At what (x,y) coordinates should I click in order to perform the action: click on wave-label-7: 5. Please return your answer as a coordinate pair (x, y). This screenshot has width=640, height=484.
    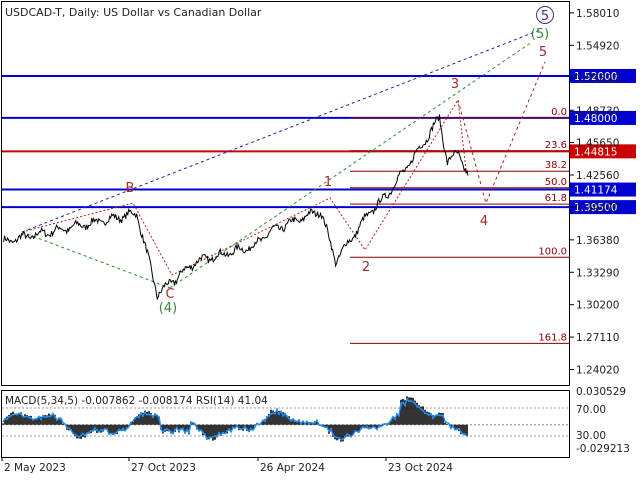
    Looking at the image, I should click on (543, 52).